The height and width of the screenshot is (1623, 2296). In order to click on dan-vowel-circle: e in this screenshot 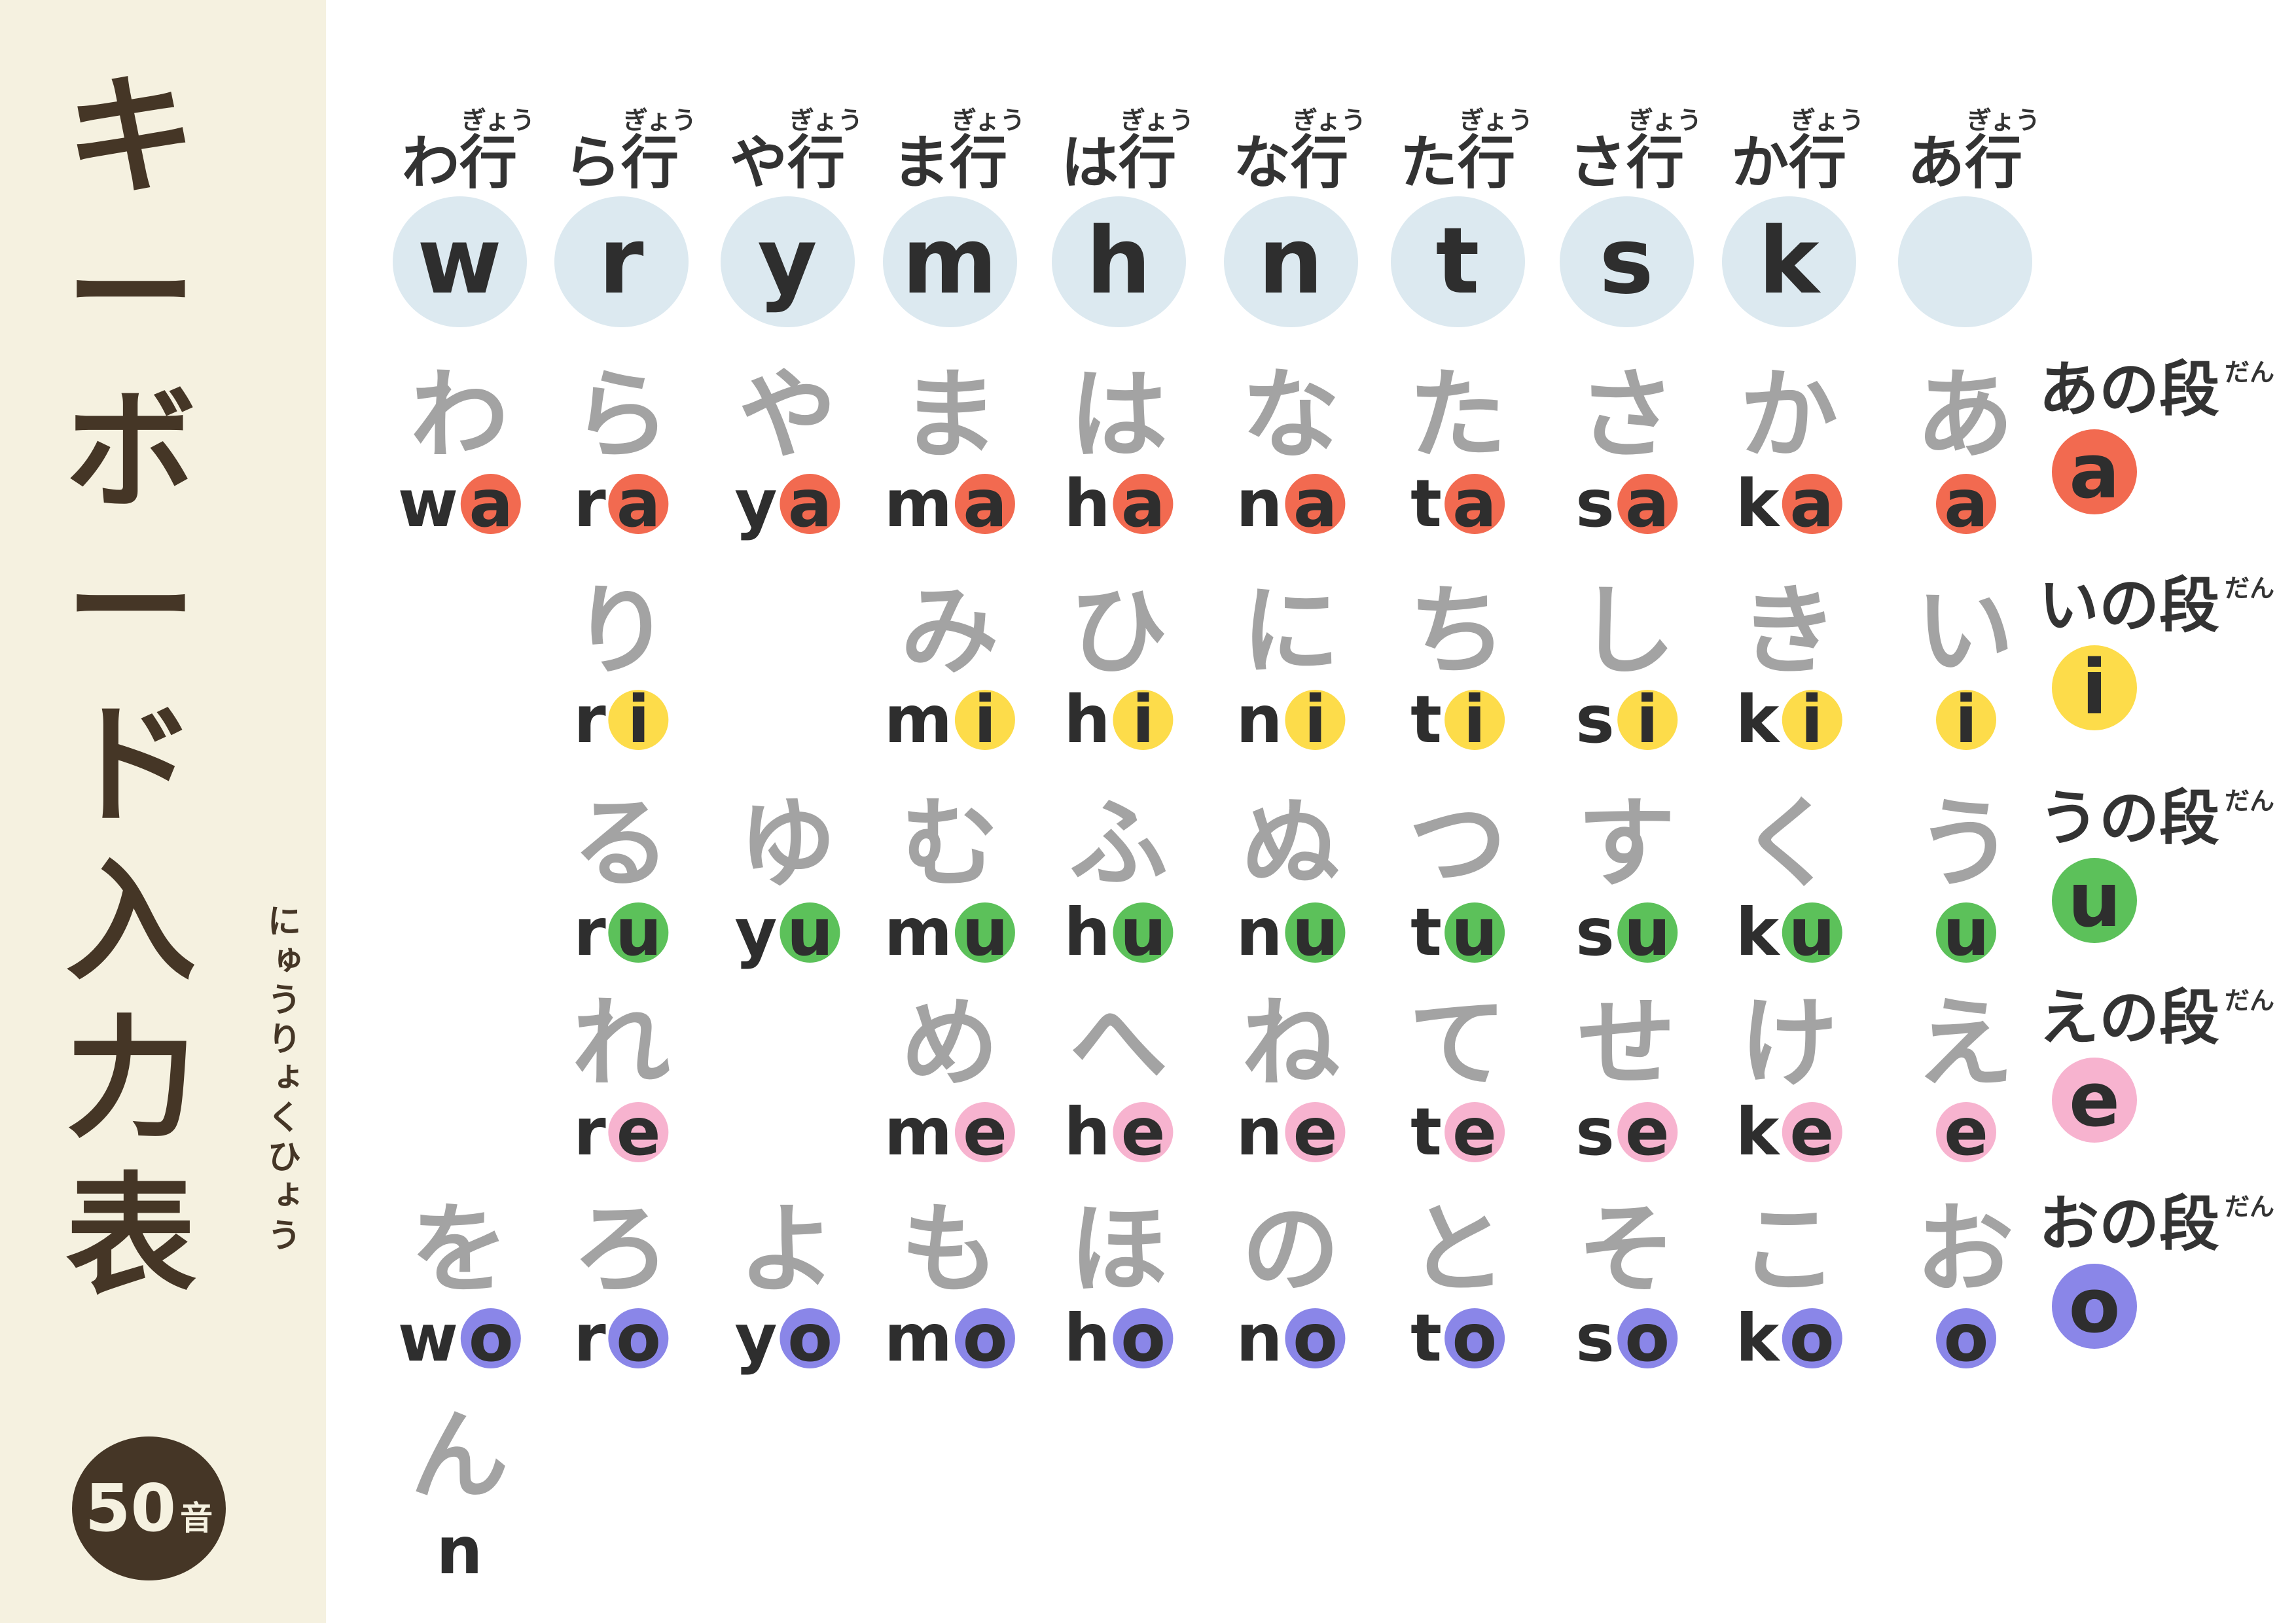, I will do `click(2094, 1100)`.